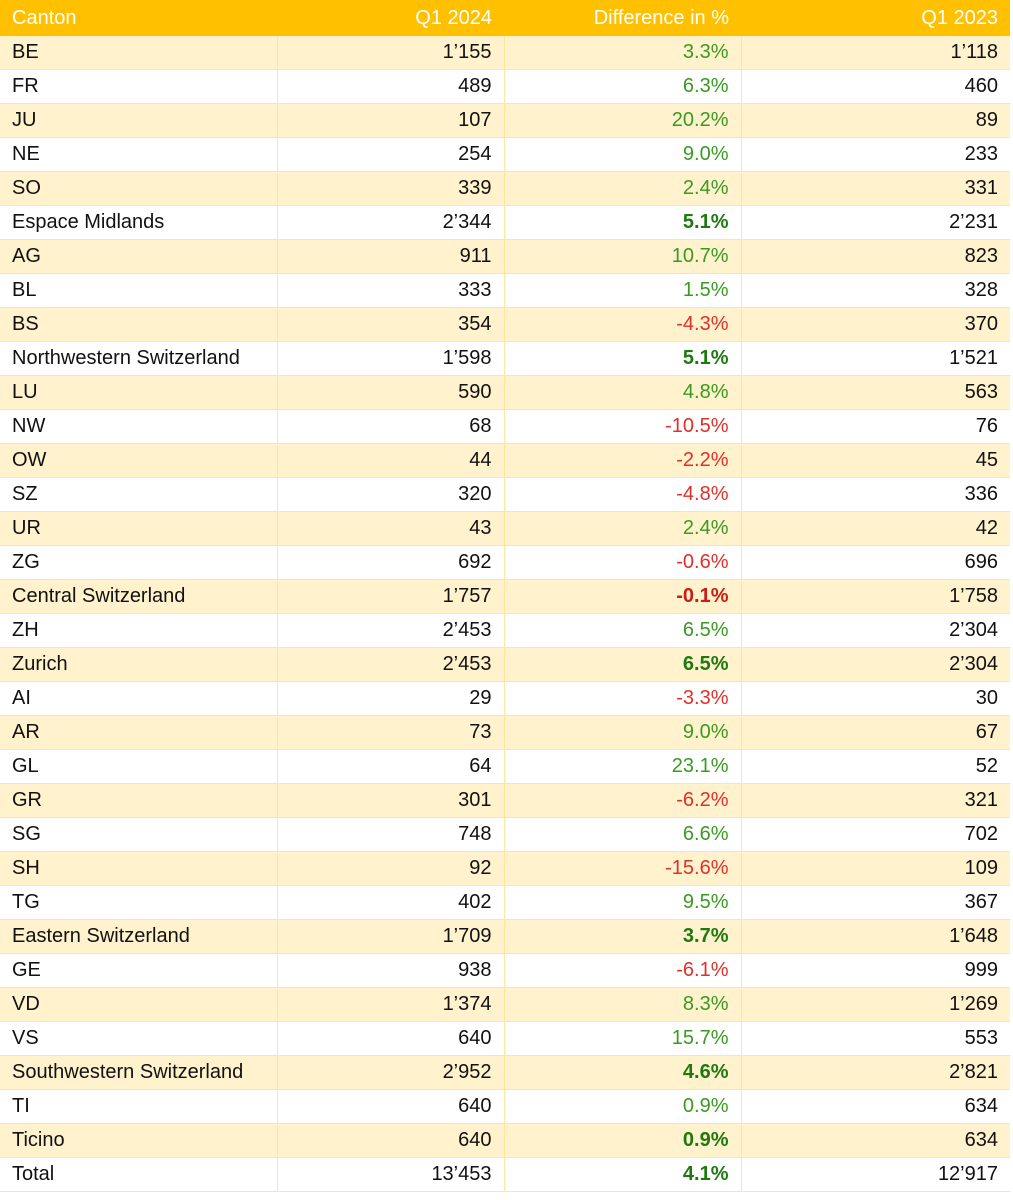  I want to click on canton-cell: TI, so click(139, 1106).